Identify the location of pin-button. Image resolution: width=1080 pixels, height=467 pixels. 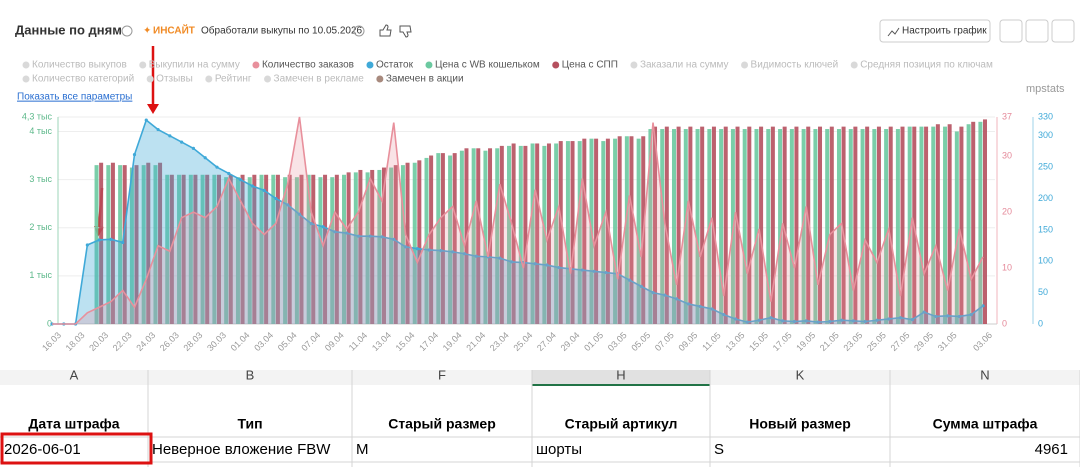
(1011, 31).